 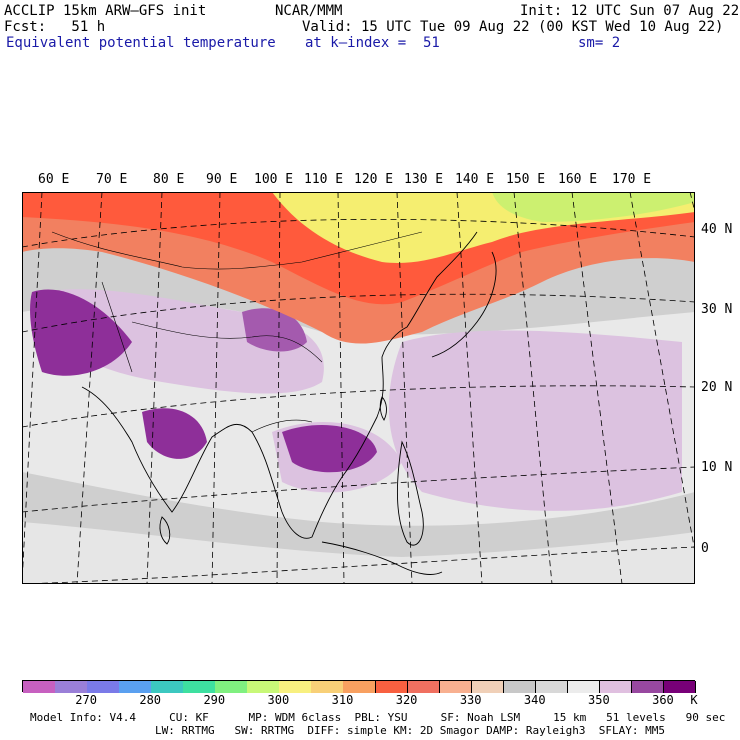 I want to click on longitude-label: 110 E, so click(x=324, y=179).